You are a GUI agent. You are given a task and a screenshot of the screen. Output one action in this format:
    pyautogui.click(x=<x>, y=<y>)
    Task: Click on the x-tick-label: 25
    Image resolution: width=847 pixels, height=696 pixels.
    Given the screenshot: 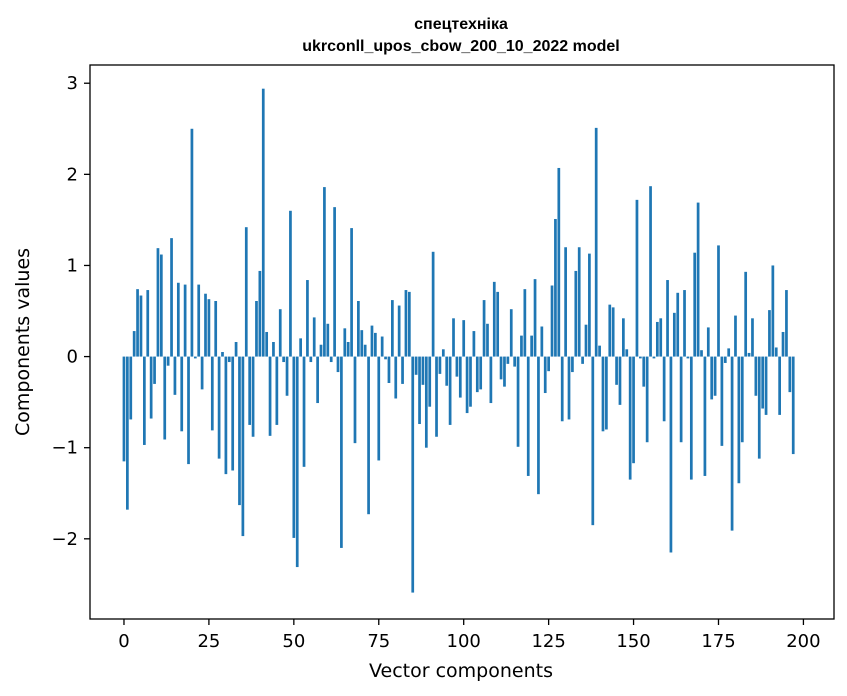 What is the action you would take?
    pyautogui.click(x=208, y=641)
    